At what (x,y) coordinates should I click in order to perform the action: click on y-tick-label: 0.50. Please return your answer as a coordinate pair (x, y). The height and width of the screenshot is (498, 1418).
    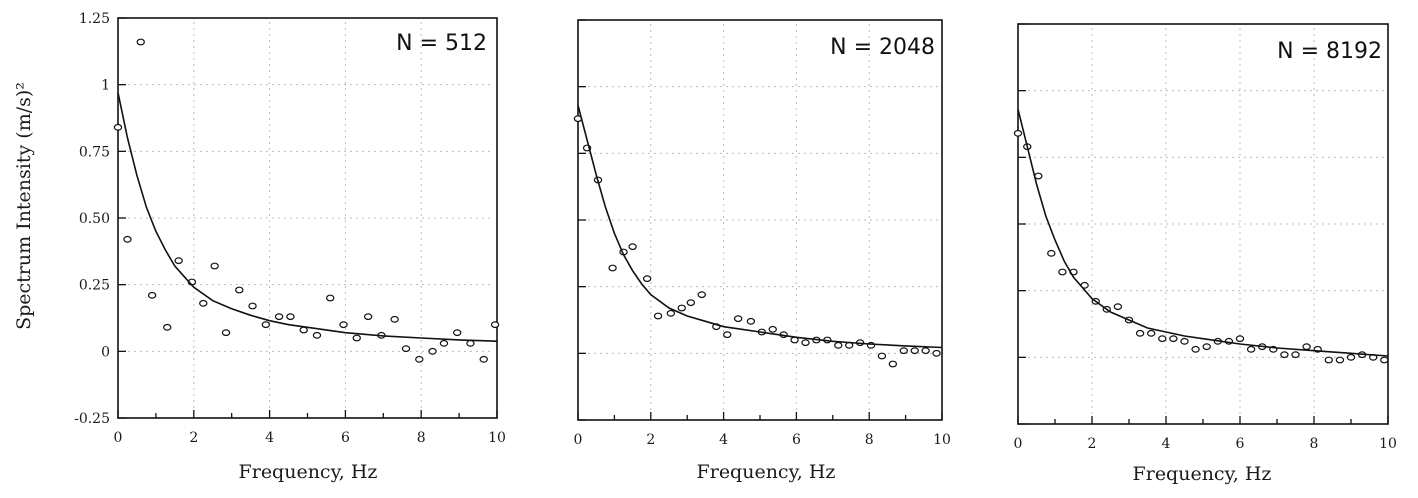
    Looking at the image, I should click on (94, 219).